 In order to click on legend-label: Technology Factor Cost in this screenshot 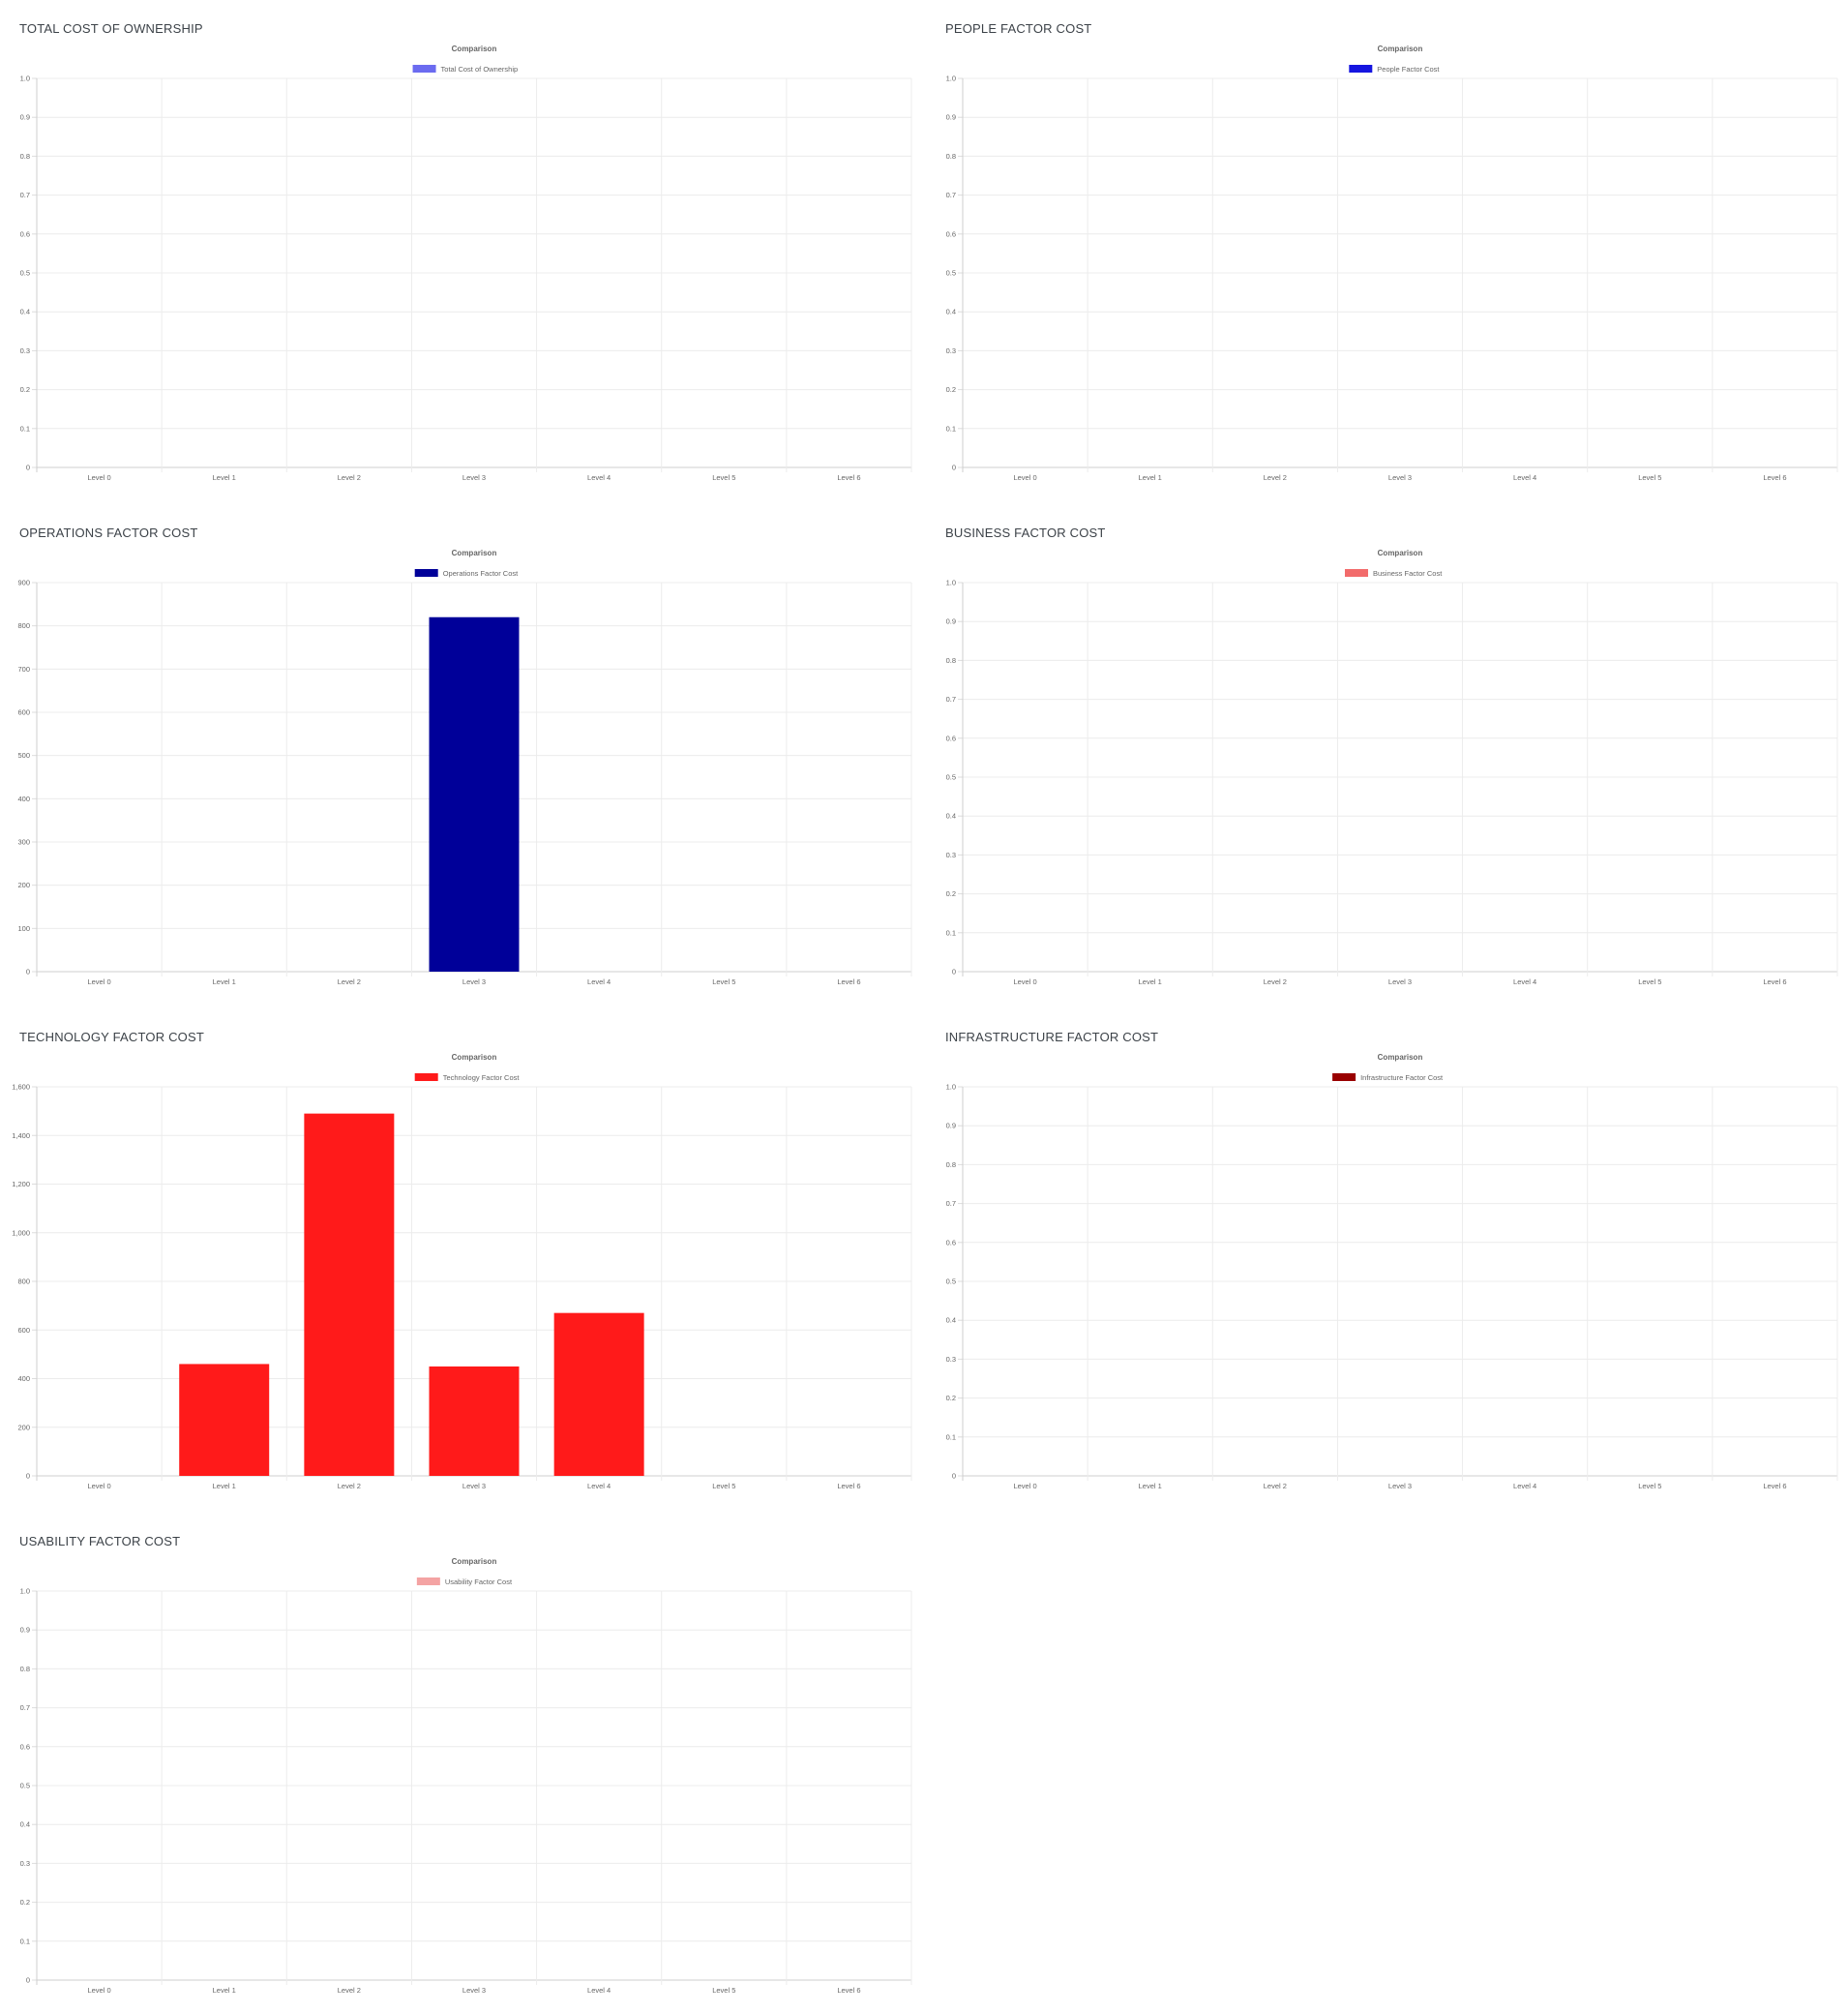, I will do `click(482, 1077)`.